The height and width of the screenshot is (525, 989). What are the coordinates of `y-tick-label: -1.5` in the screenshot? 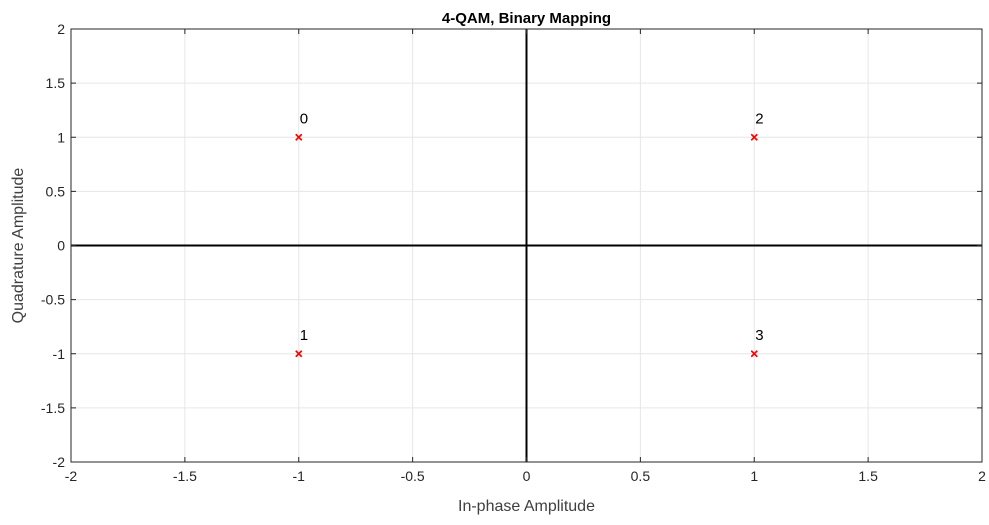 It's located at (53, 408).